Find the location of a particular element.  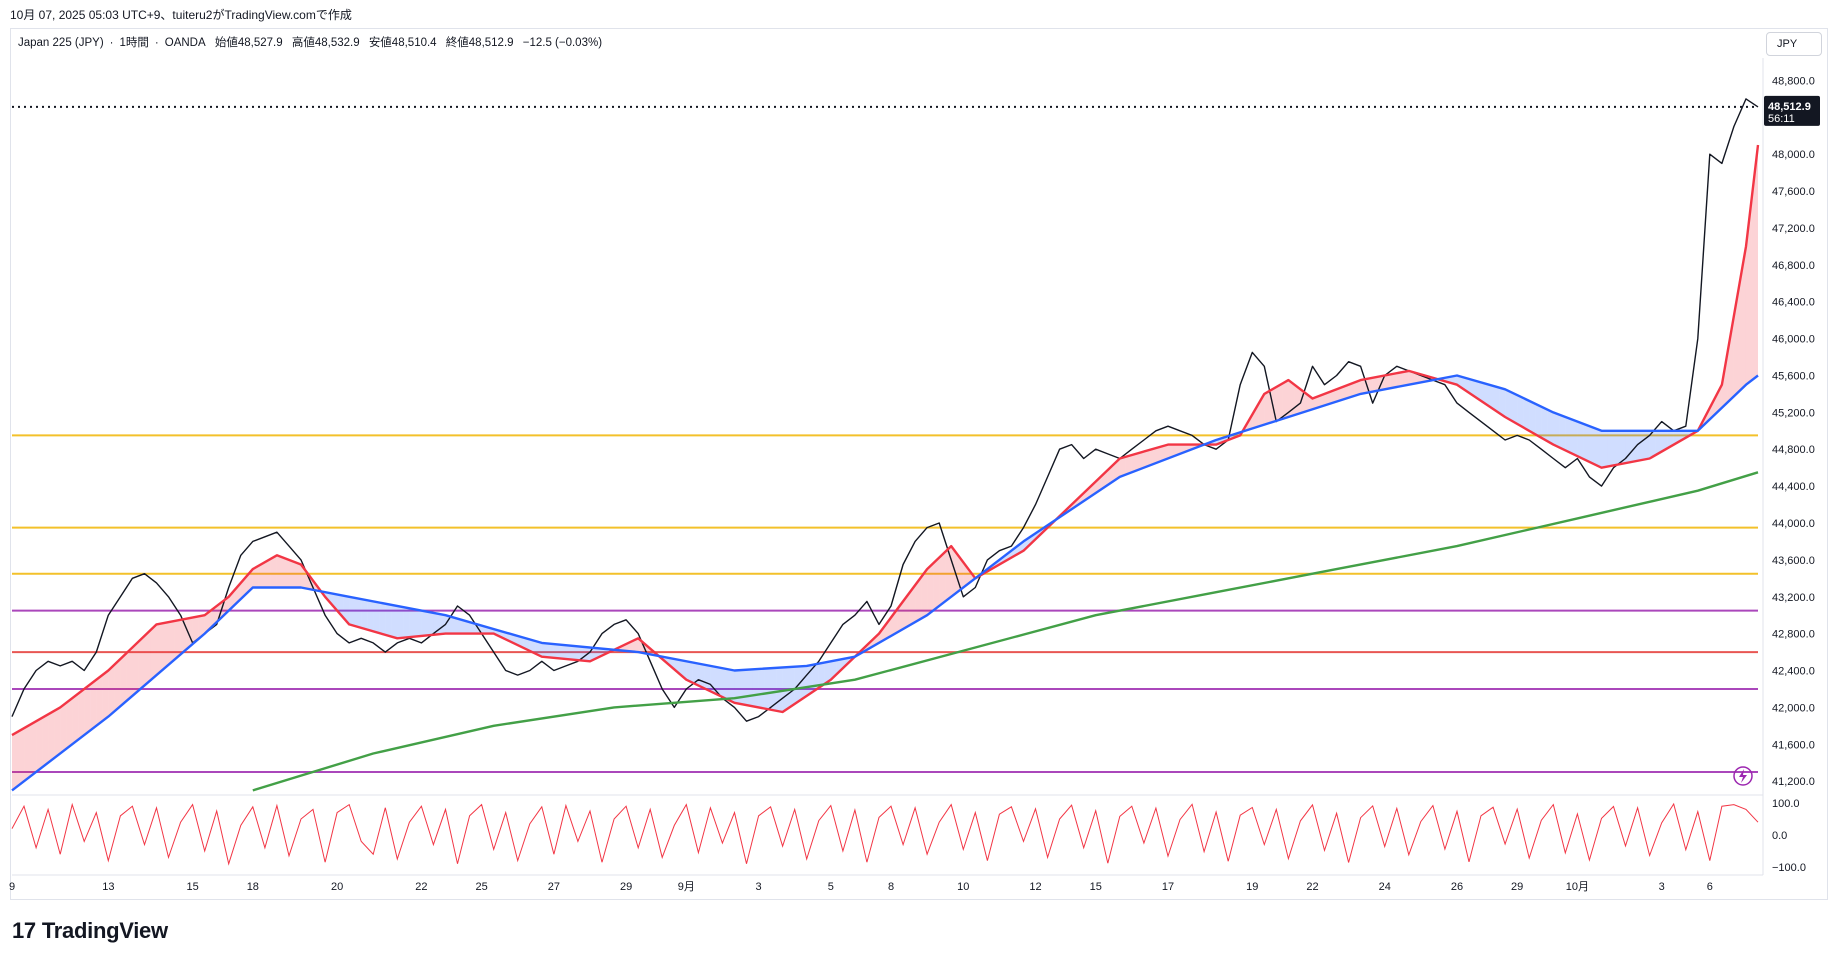

broker-label: OANDA is located at coordinates (185, 43).